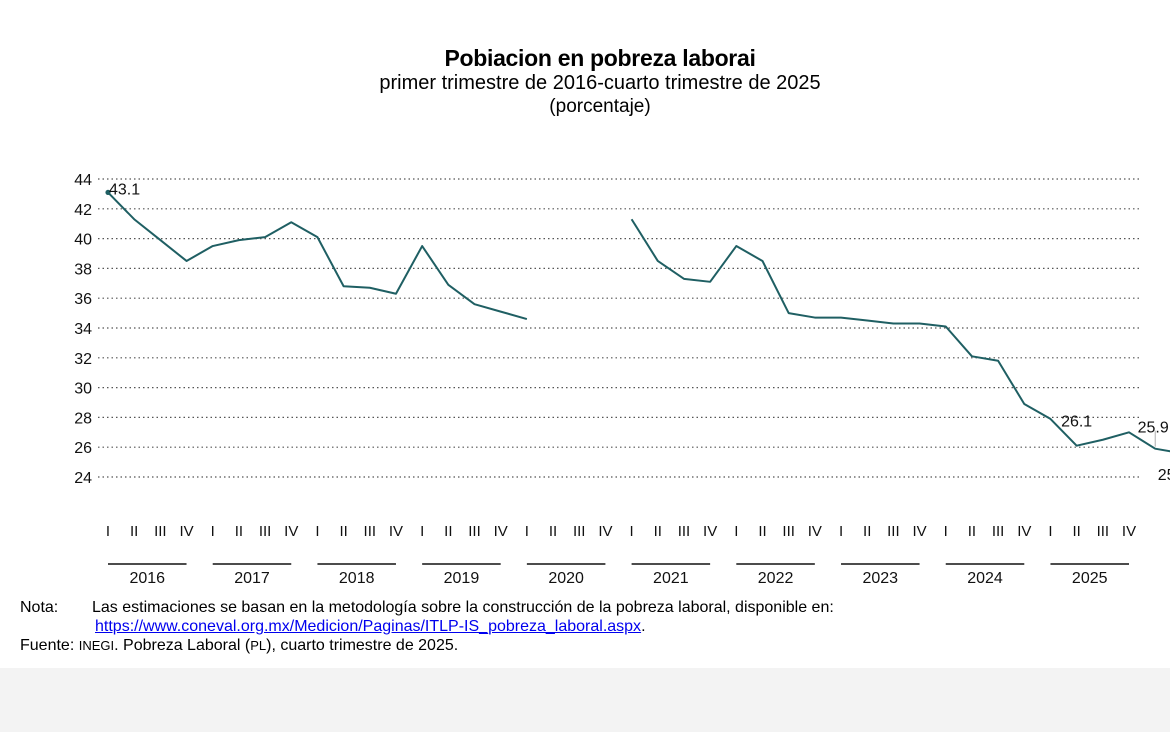 This screenshot has height=732, width=1170. What do you see at coordinates (880, 578) in the screenshot?
I see `year-label: 2023` at bounding box center [880, 578].